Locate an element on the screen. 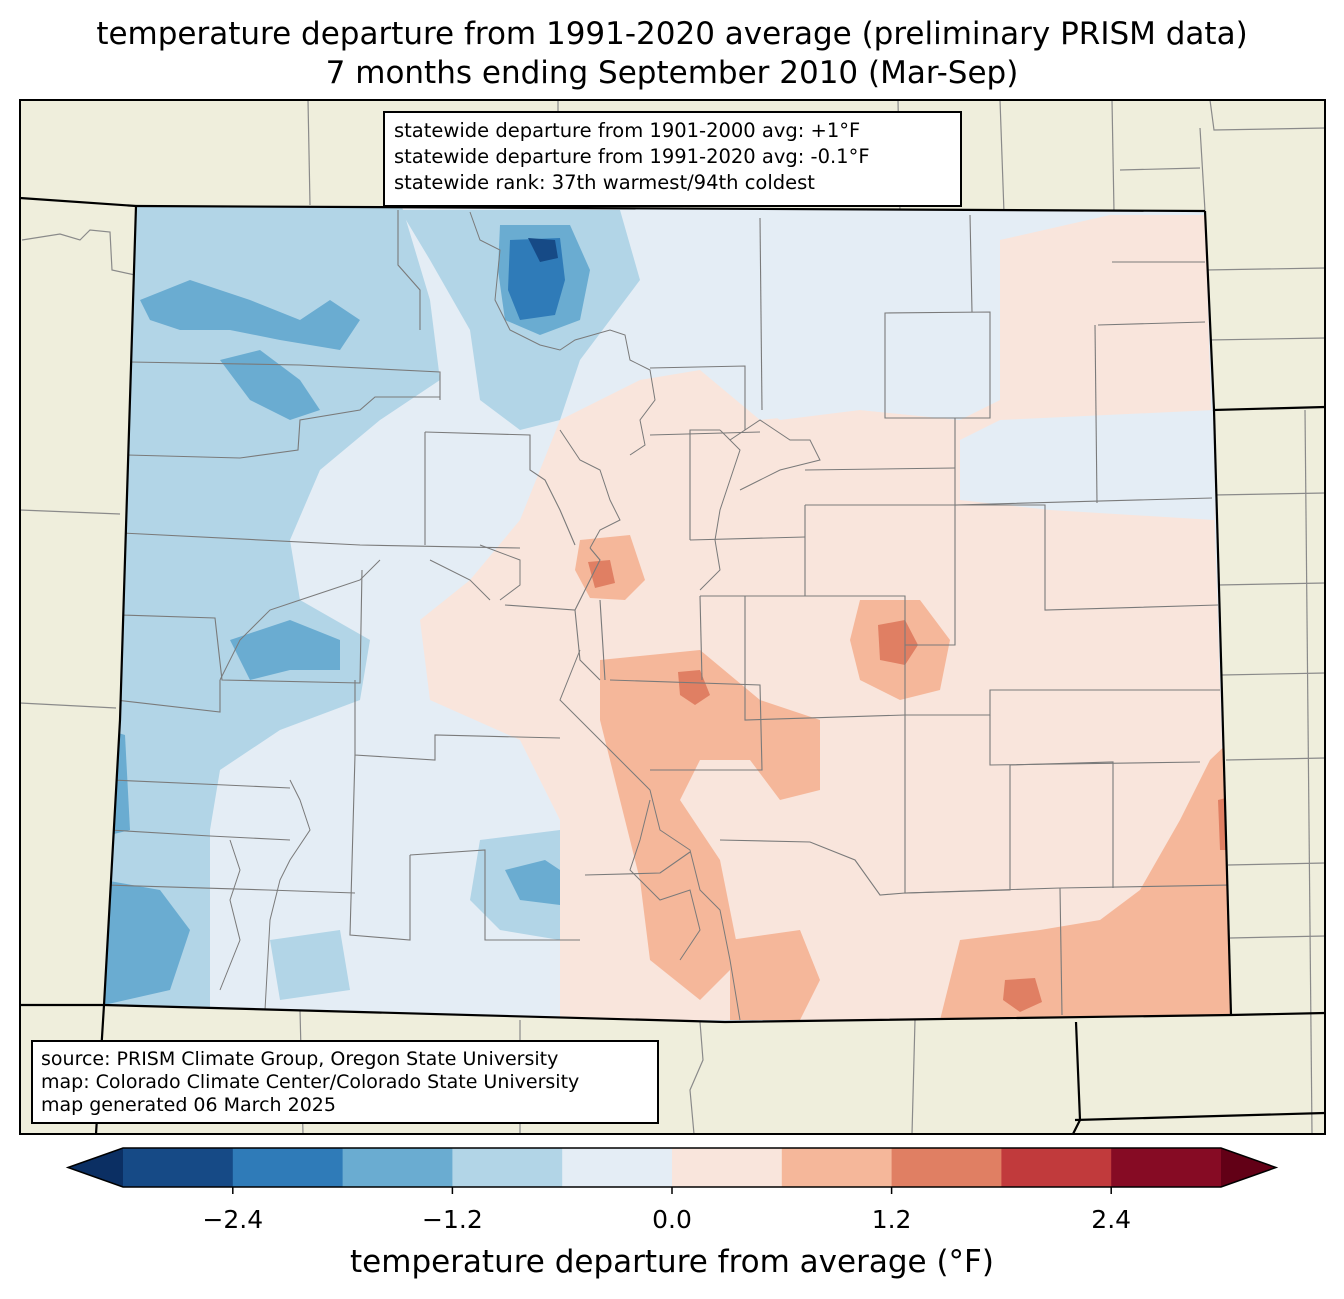 Image resolution: width=1344 pixels, height=1299 pixels. anomaly-east-neutral is located at coordinates (1087, 465).